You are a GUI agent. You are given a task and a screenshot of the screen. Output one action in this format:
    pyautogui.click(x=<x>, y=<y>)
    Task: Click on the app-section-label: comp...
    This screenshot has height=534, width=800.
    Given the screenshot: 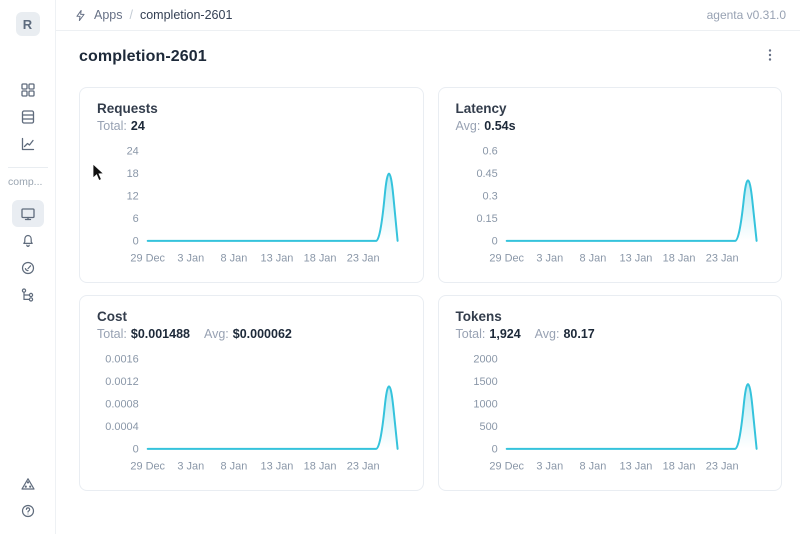 What is the action you would take?
    pyautogui.click(x=25, y=182)
    